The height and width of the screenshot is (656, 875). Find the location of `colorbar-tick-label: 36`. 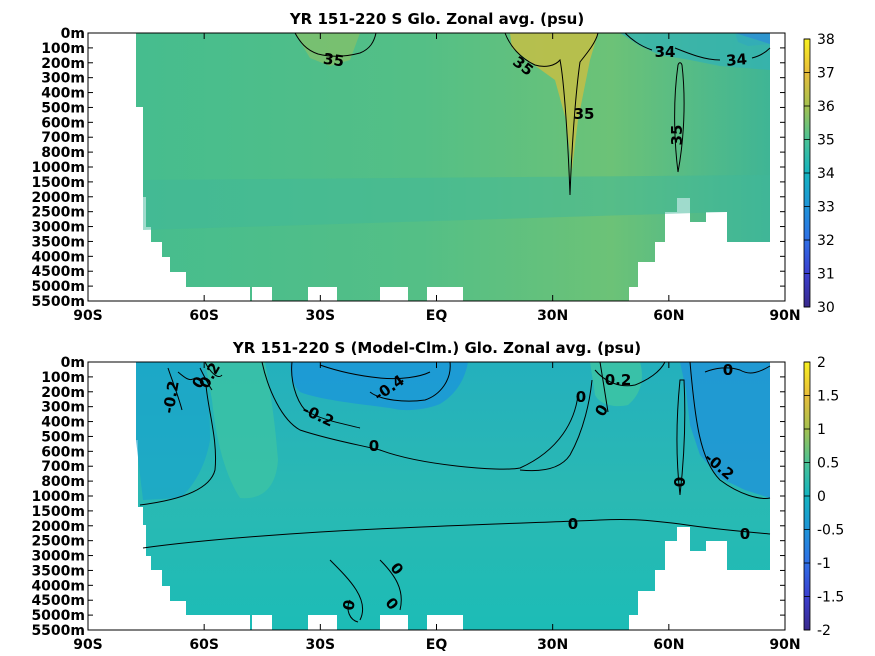

colorbar-tick-label: 36 is located at coordinates (826, 107).